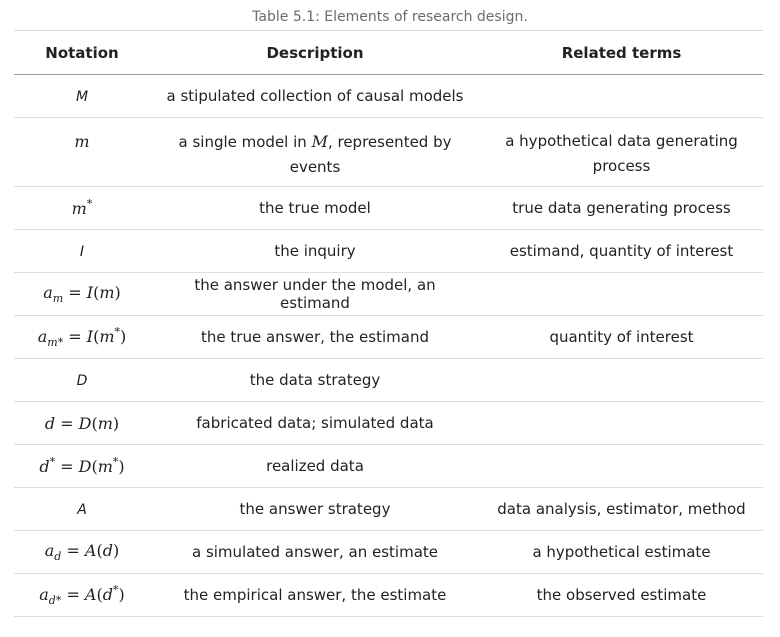  What do you see at coordinates (315, 208) in the screenshot?
I see `description-cell: the true model` at bounding box center [315, 208].